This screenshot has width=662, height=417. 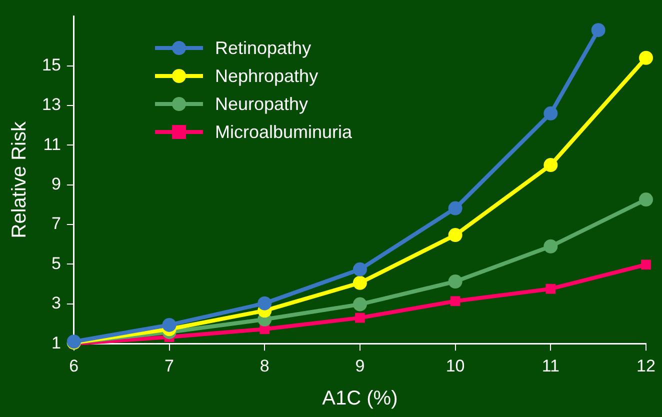 I want to click on y-tick-label: 15, so click(x=51, y=64).